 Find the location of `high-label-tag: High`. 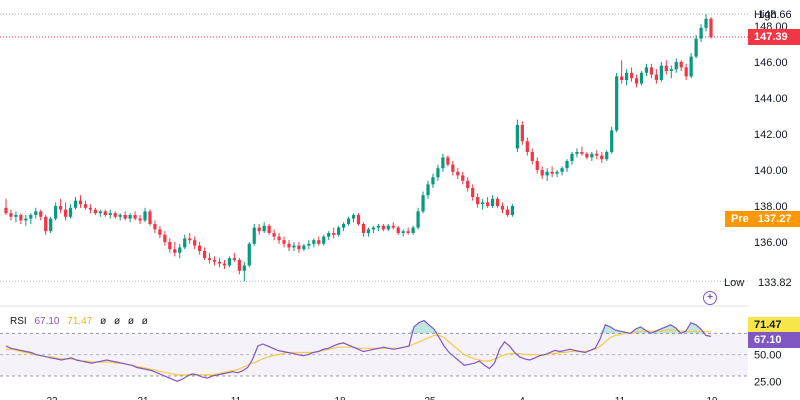

high-label-tag: High is located at coordinates (774, 15).